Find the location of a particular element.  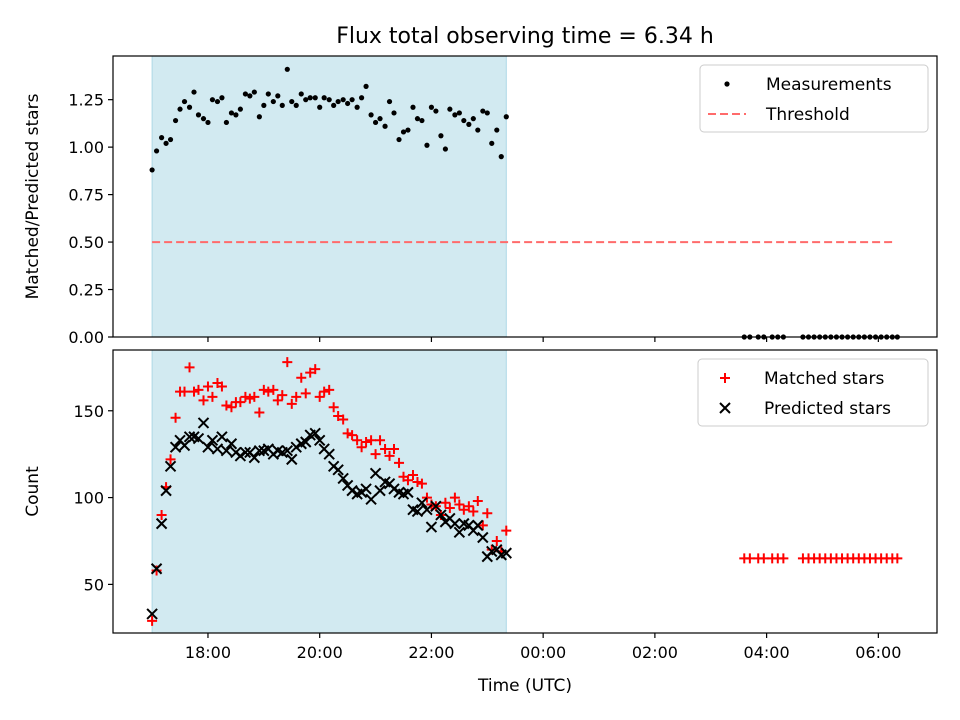

legend-marker-matched is located at coordinates (725, 378).